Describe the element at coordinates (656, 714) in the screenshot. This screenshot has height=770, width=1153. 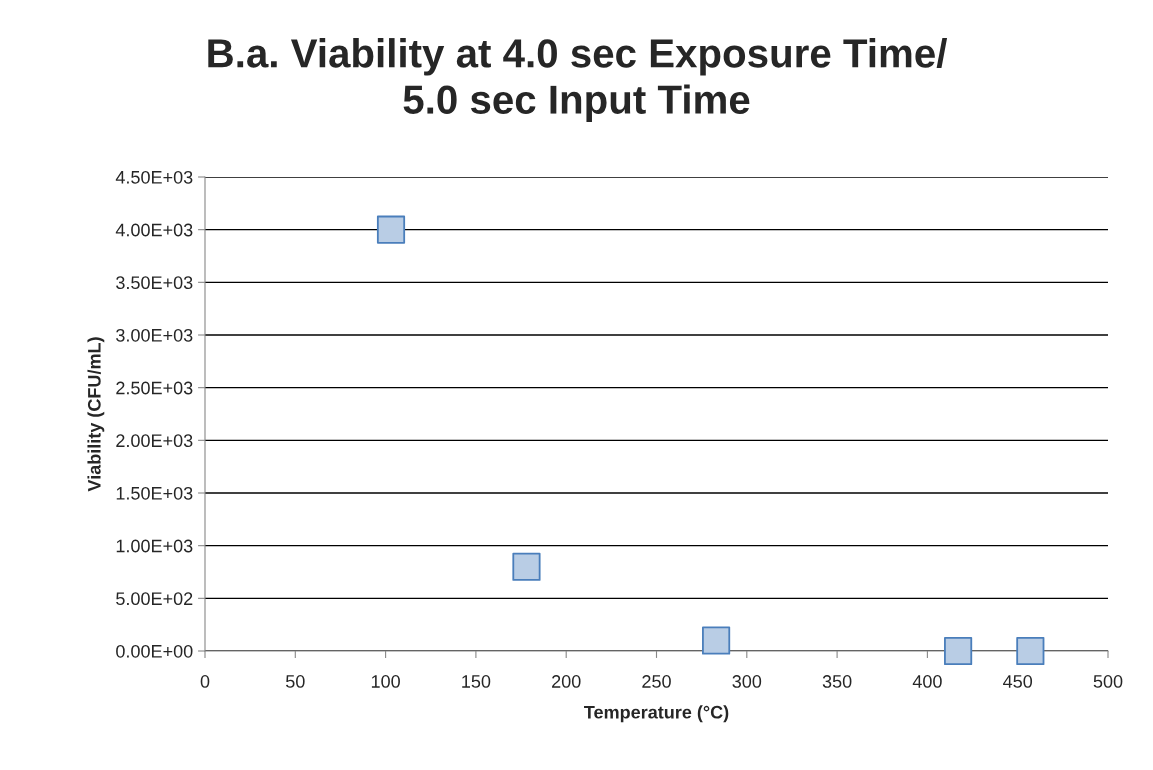
I see `x-axis-title: Temperature (°C)` at that location.